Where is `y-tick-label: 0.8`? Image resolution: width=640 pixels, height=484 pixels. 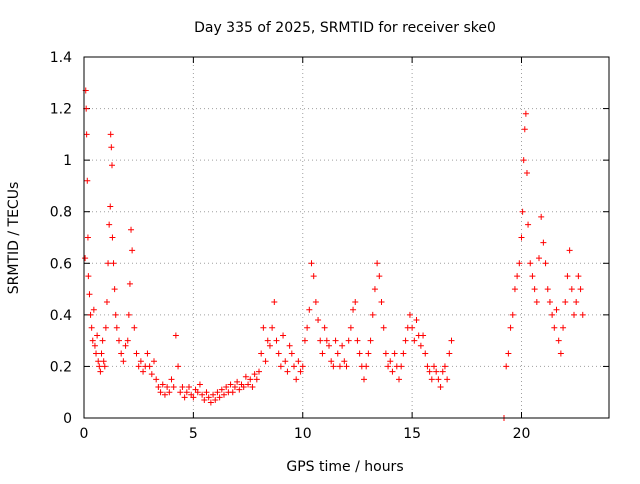 y-tick-label: 0.8 is located at coordinates (61, 213).